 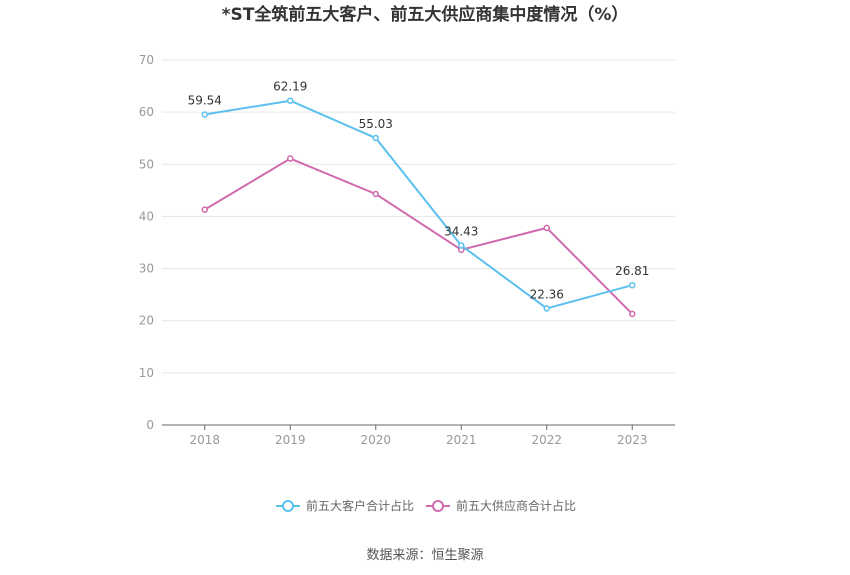 What do you see at coordinates (547, 294) in the screenshot?
I see `data-label: 22.36` at bounding box center [547, 294].